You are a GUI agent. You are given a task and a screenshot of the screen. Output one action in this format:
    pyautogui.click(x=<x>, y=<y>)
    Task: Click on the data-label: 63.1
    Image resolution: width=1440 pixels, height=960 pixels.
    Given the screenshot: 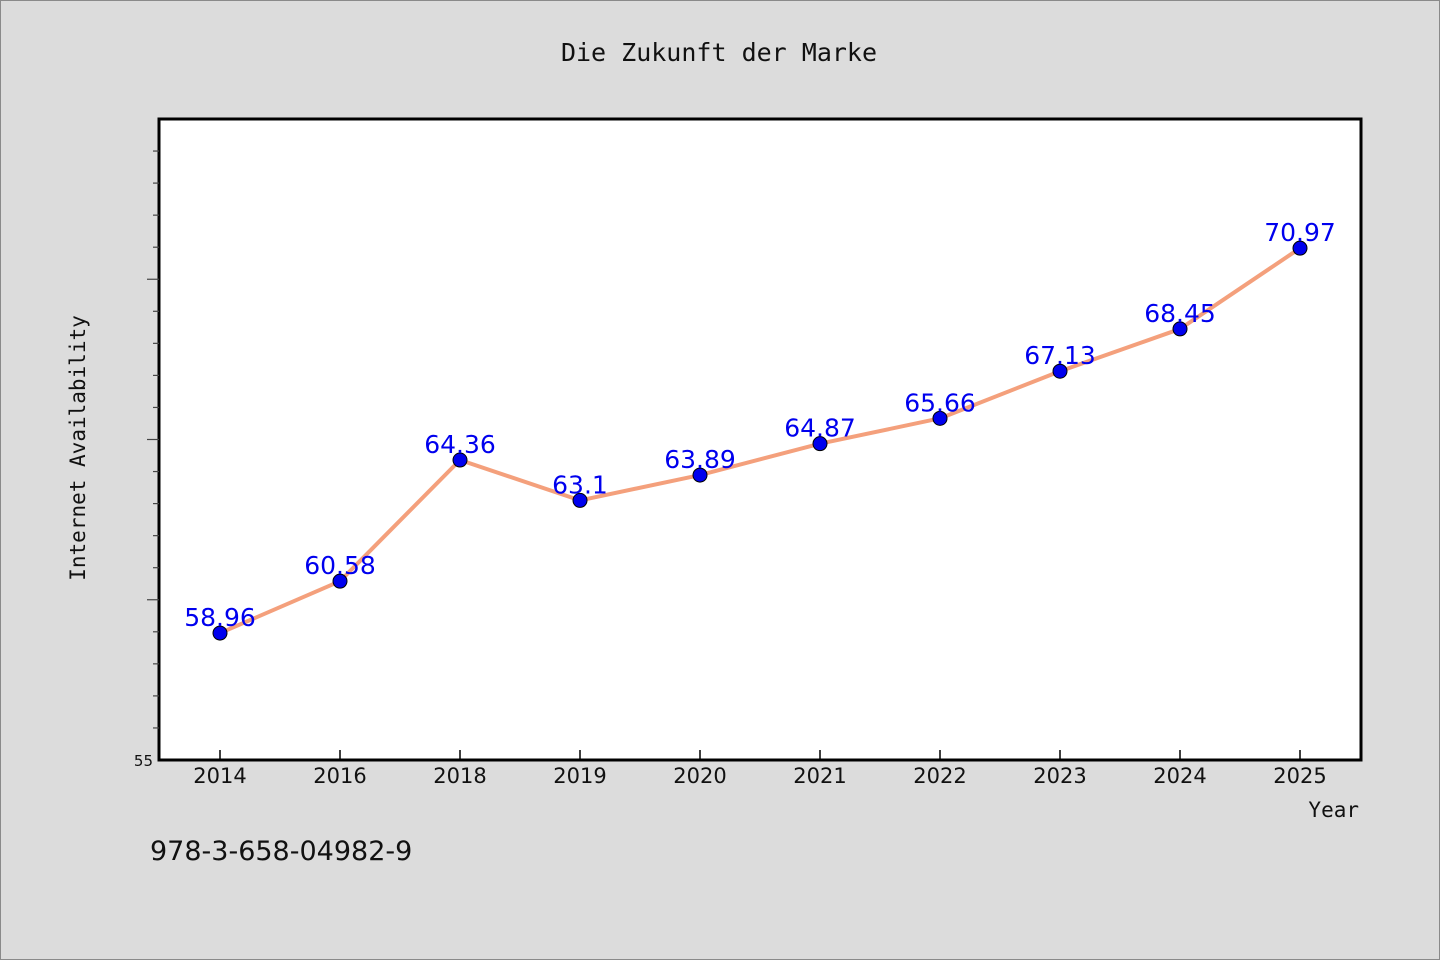 What is the action you would take?
    pyautogui.click(x=580, y=484)
    